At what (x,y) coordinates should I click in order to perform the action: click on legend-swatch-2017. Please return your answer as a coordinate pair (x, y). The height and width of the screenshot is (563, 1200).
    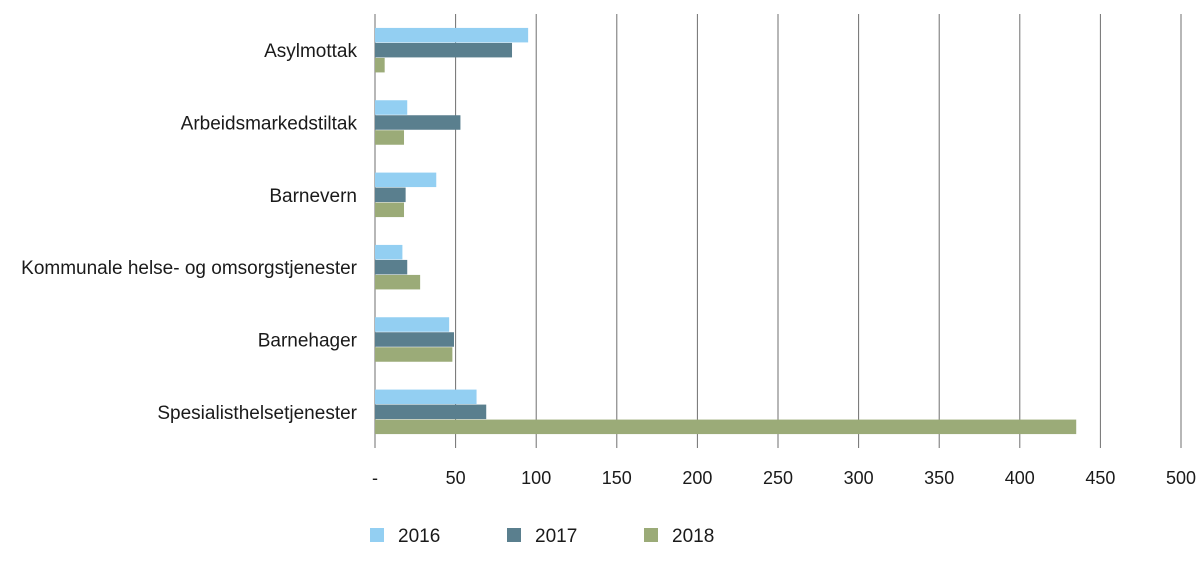
    Looking at the image, I should click on (514, 535).